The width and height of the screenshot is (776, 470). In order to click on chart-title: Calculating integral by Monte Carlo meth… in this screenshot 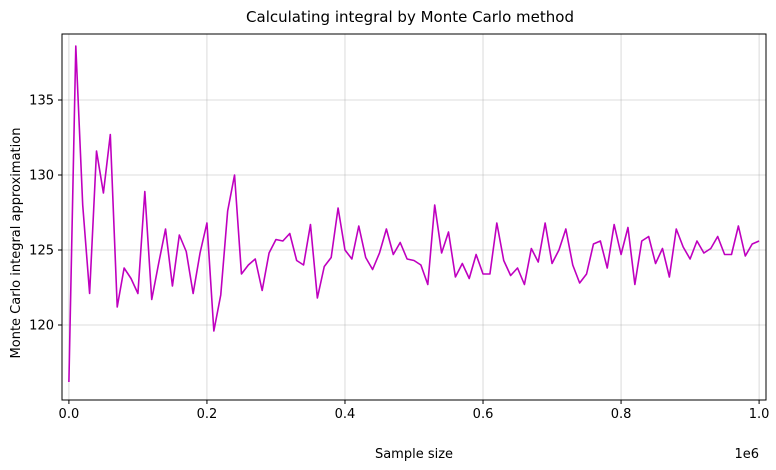, I will do `click(410, 17)`.